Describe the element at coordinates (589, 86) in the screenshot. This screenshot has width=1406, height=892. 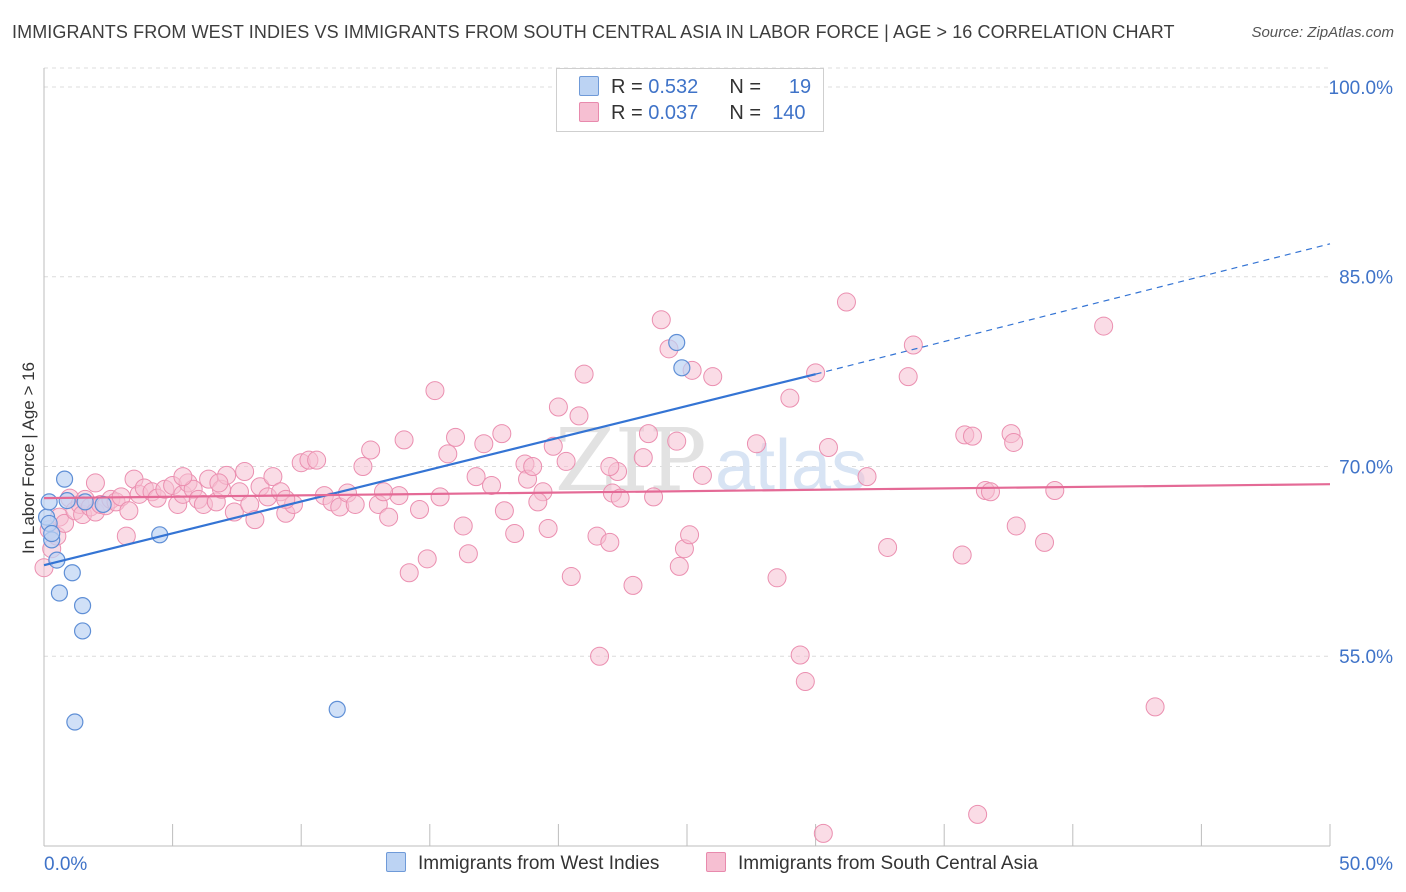
I see `legend-swatch-blue` at that location.